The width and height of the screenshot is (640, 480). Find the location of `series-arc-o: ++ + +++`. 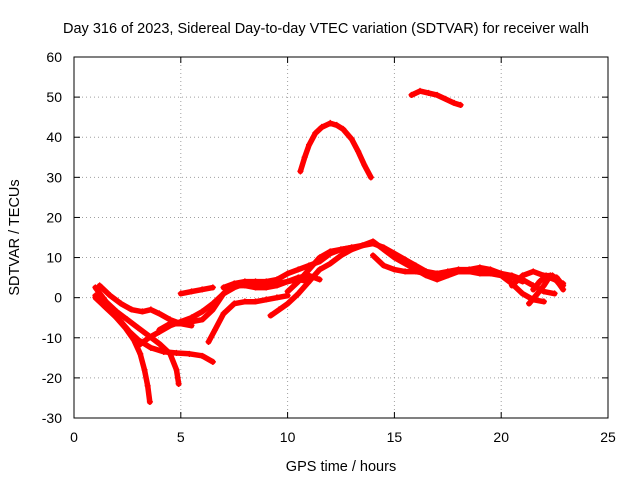

series-arc-o: ++ + +++ is located at coordinates (548, 283).